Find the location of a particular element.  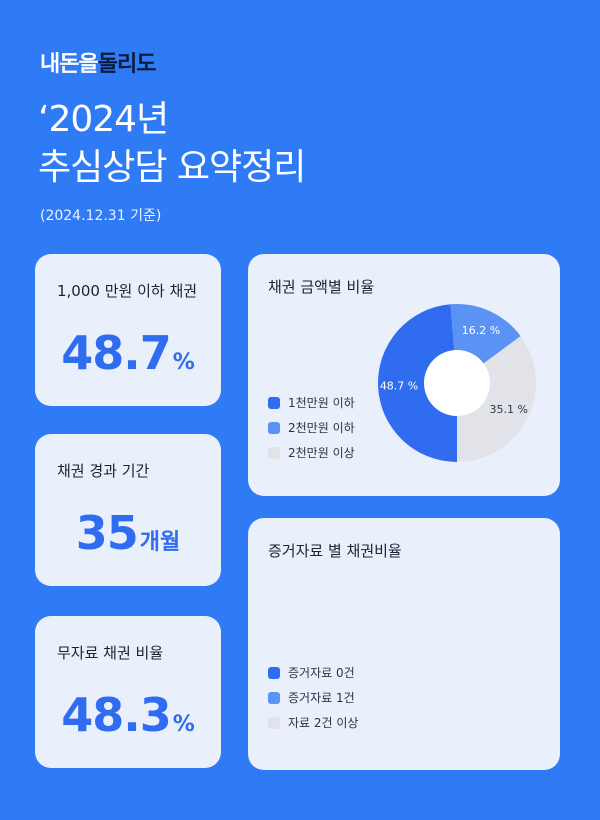

donut-hole is located at coordinates (457, 383).